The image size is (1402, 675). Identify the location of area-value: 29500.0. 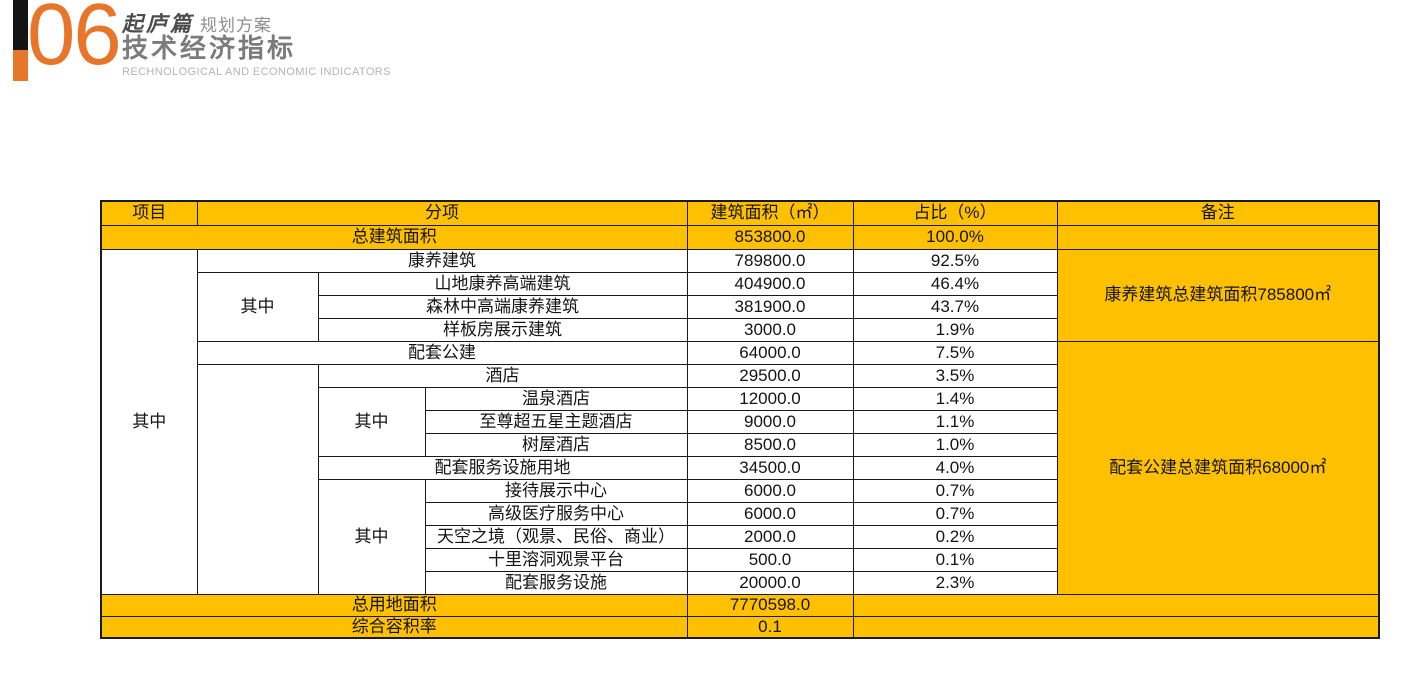
(770, 375).